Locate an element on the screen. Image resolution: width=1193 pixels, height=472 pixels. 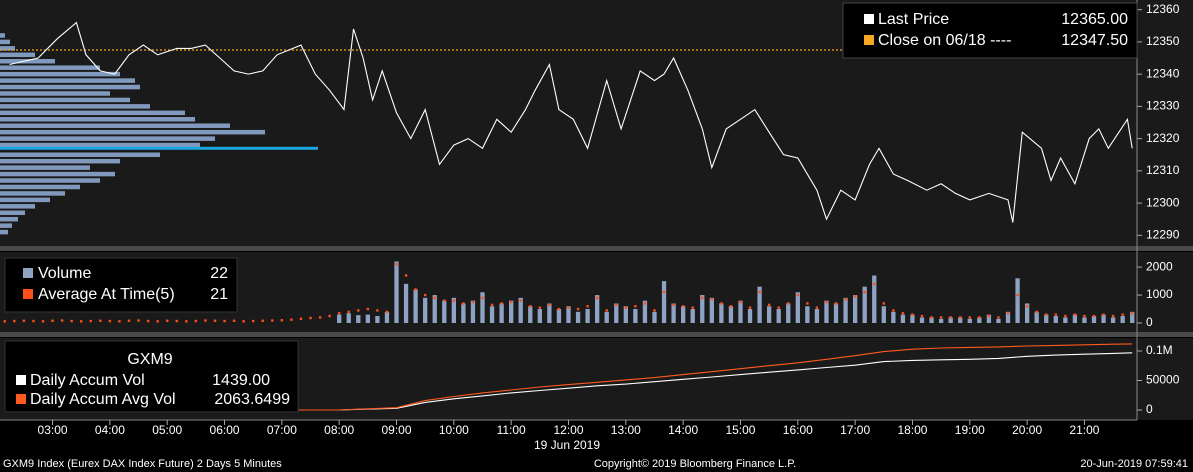
x-tick-label: 10:00 is located at coordinates (454, 430).